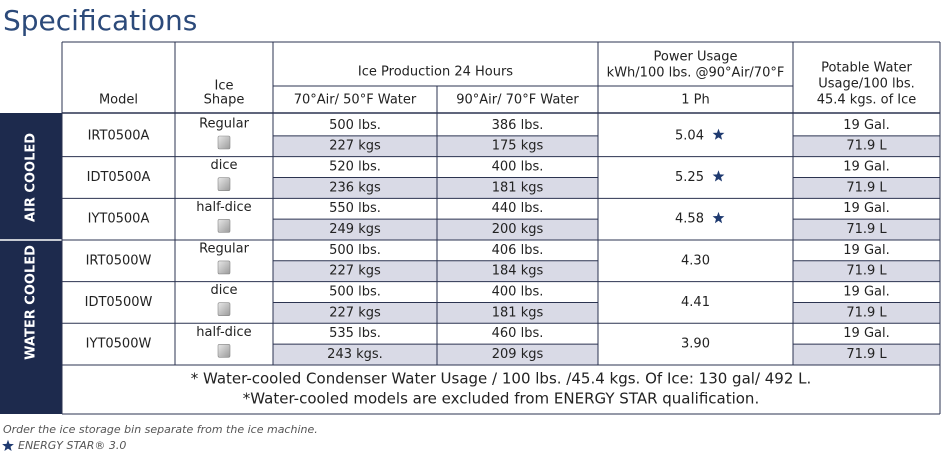  What do you see at coordinates (31, 302) in the screenshot?
I see `group-label: WATER COOLED` at bounding box center [31, 302].